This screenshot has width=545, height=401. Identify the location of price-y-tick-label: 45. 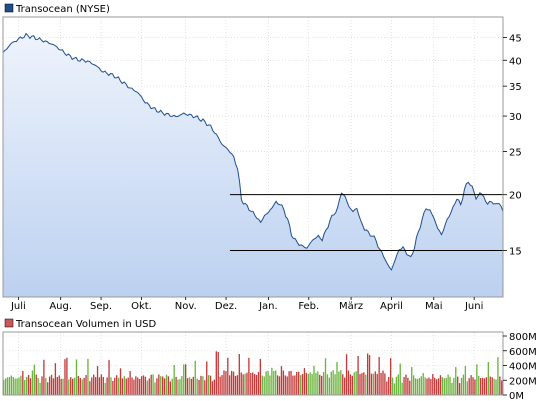
(515, 38).